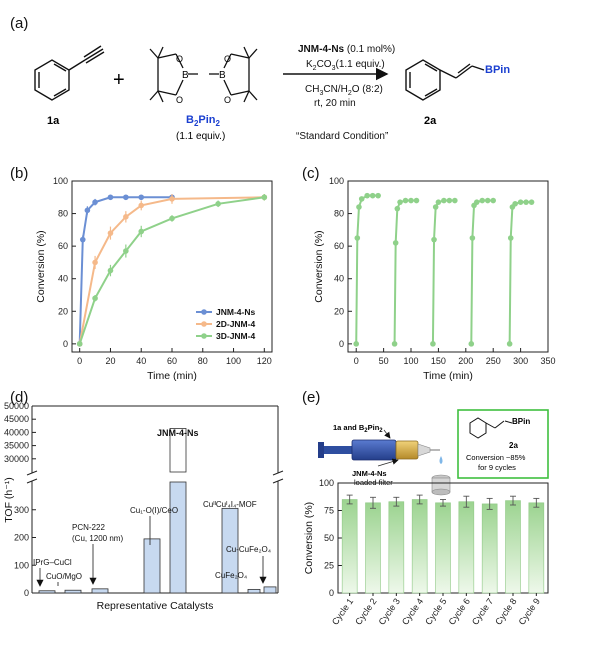 The height and width of the screenshot is (646, 590). What do you see at coordinates (339, 214) in the screenshot?
I see `y-tick-label: 80` at bounding box center [339, 214].